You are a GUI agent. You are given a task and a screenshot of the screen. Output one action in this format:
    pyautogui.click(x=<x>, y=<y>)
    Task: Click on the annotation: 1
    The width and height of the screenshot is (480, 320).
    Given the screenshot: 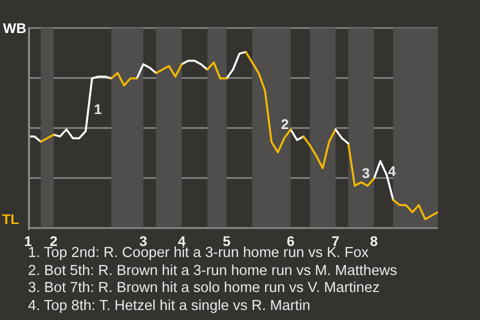 What is the action you would take?
    pyautogui.click(x=98, y=109)
    